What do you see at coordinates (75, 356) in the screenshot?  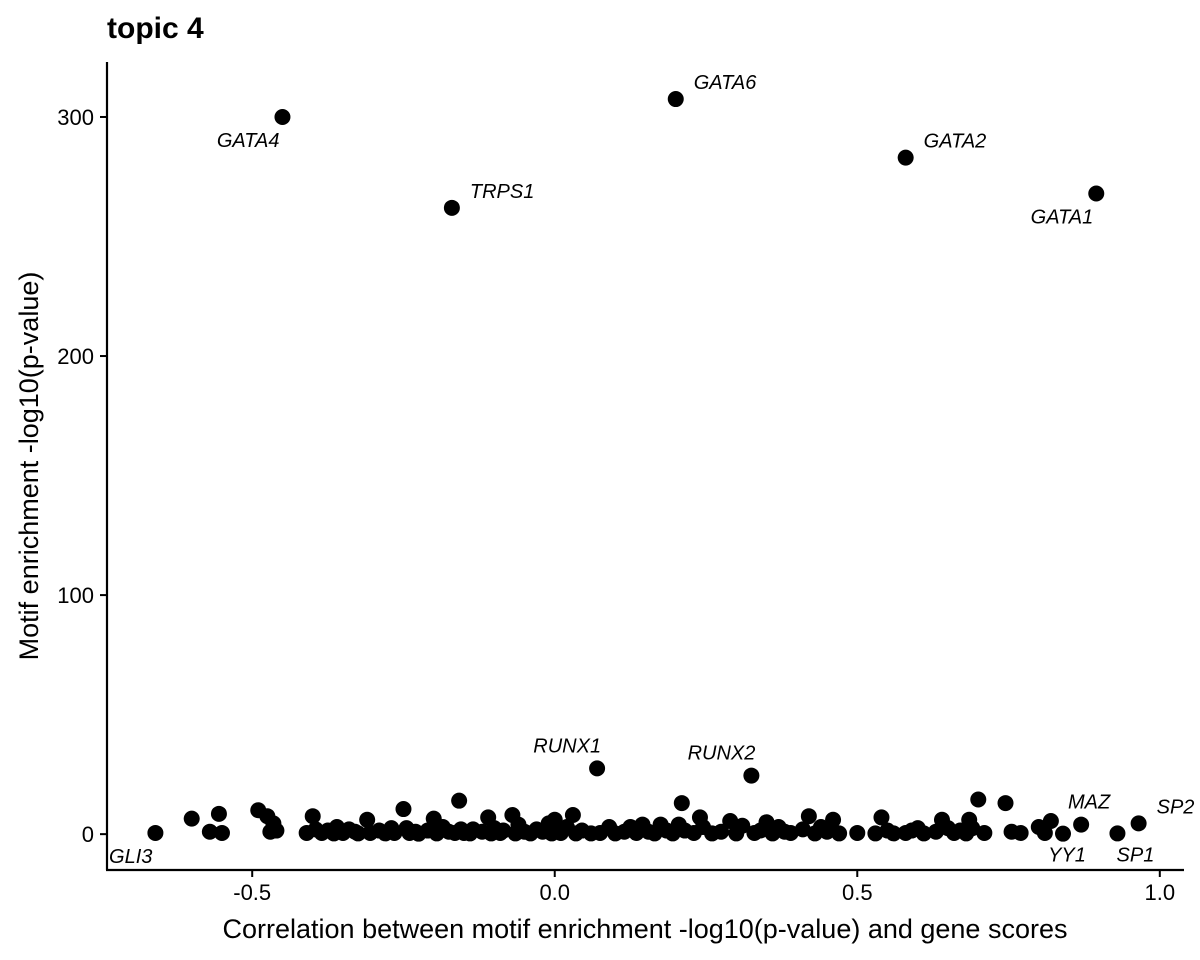 I see `y-tick-label: 200` at bounding box center [75, 356].